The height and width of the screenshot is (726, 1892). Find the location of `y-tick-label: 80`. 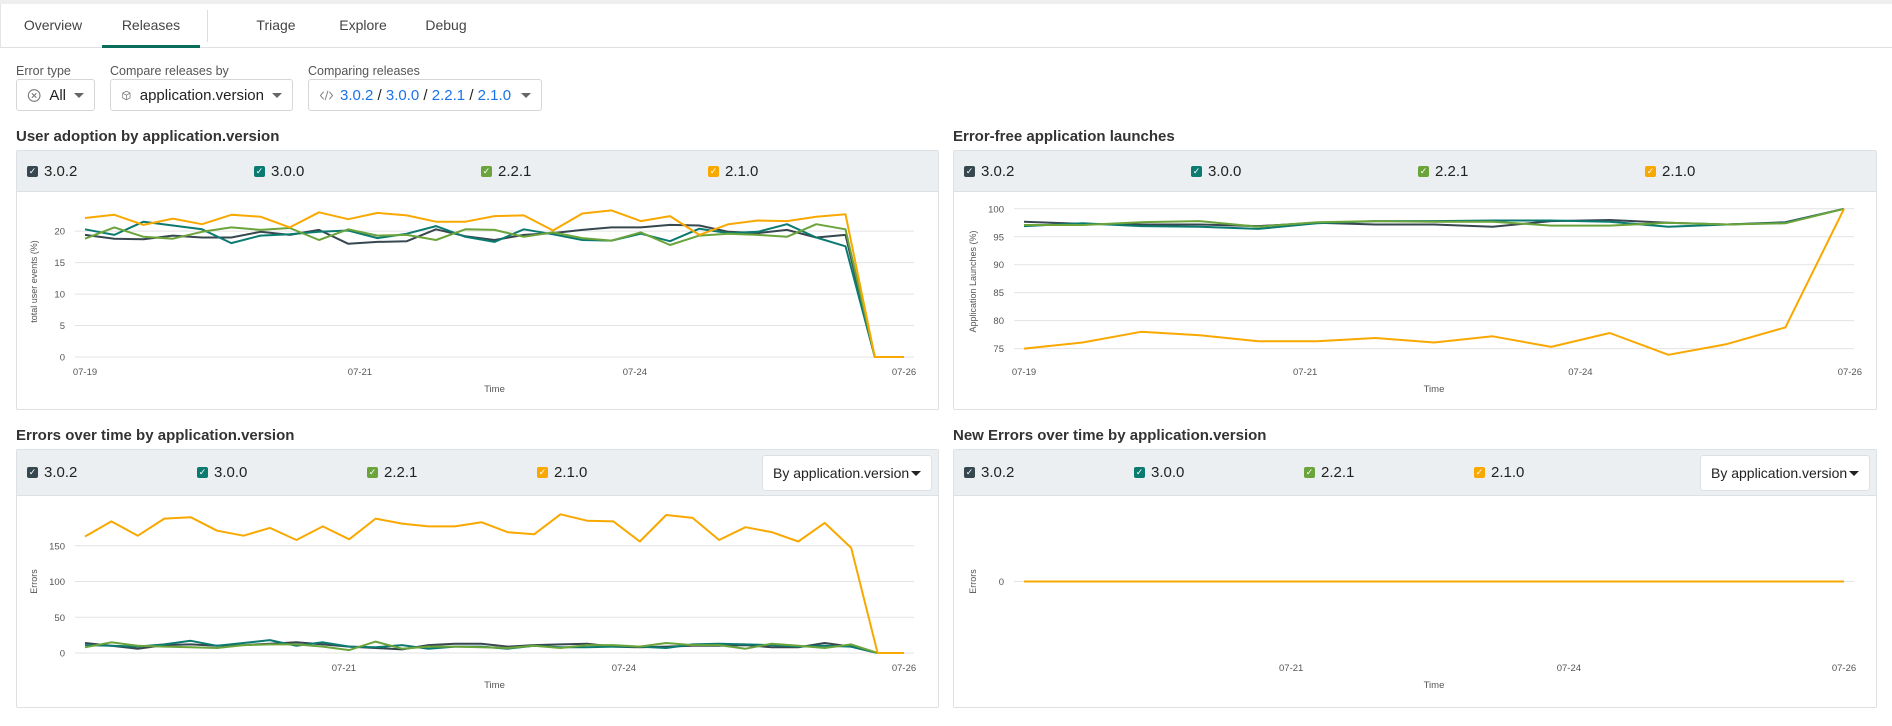

y-tick-label: 80 is located at coordinates (998, 321).